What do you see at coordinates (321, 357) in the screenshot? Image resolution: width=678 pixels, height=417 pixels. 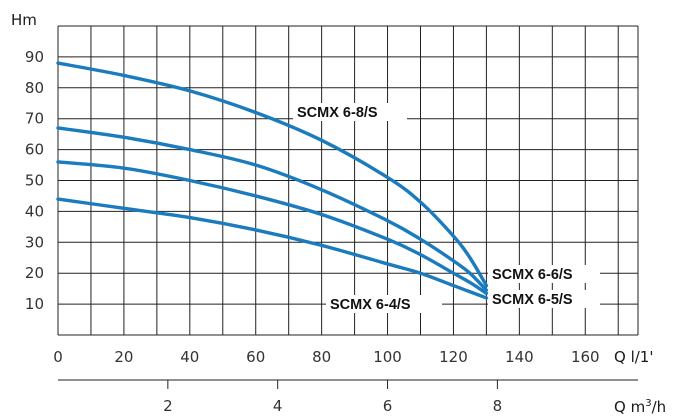 I see `x-tick-label: 80` at bounding box center [321, 357].